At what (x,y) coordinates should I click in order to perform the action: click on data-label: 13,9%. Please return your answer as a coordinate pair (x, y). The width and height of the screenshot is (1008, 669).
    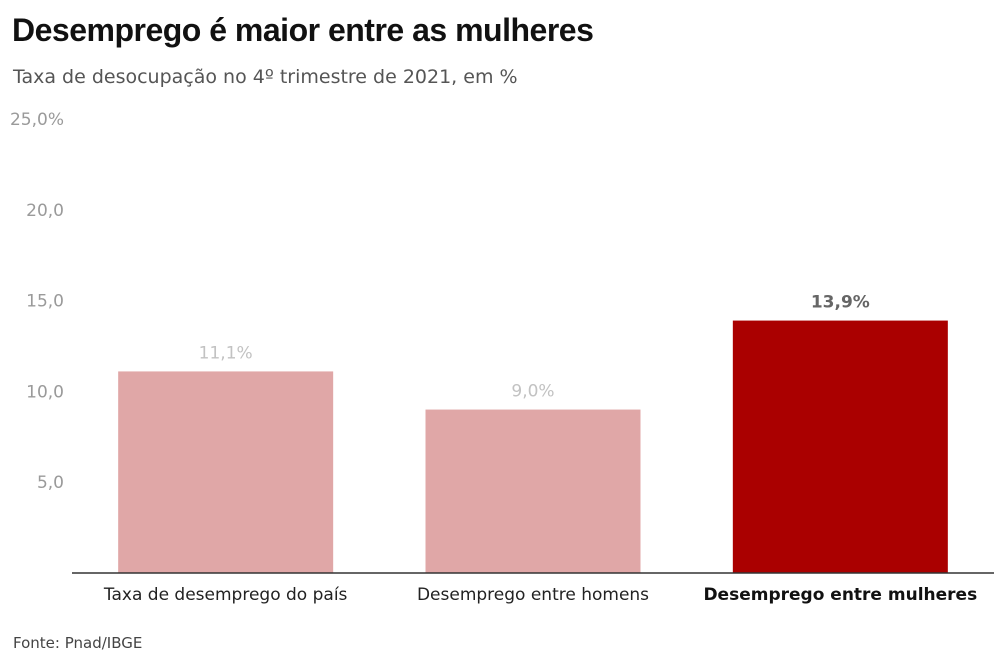
    Looking at the image, I should click on (840, 303).